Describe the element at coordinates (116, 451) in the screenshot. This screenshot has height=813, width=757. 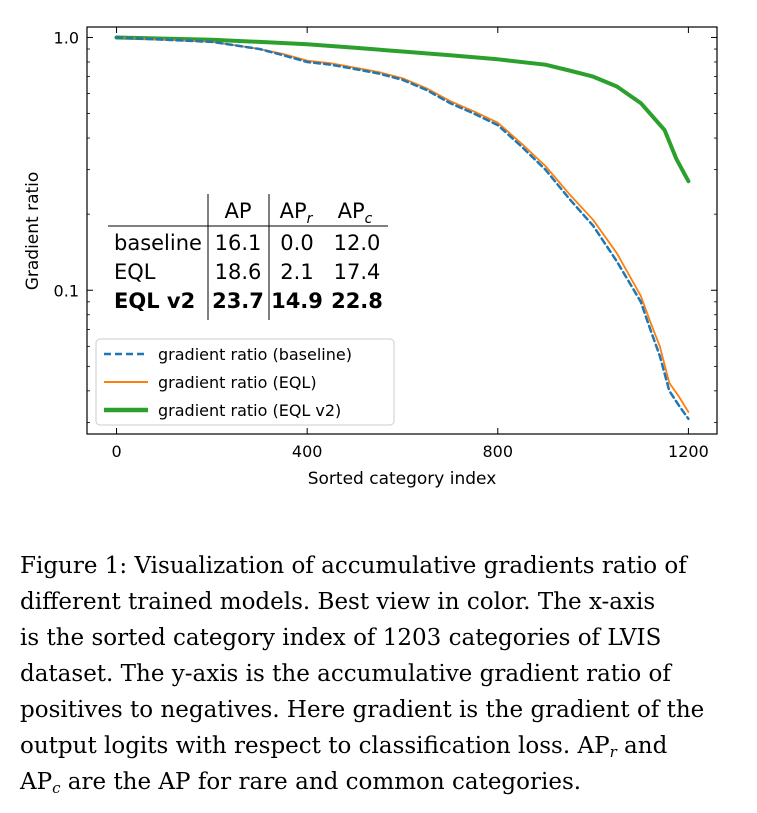
I see `x-tick-label: 0` at that location.